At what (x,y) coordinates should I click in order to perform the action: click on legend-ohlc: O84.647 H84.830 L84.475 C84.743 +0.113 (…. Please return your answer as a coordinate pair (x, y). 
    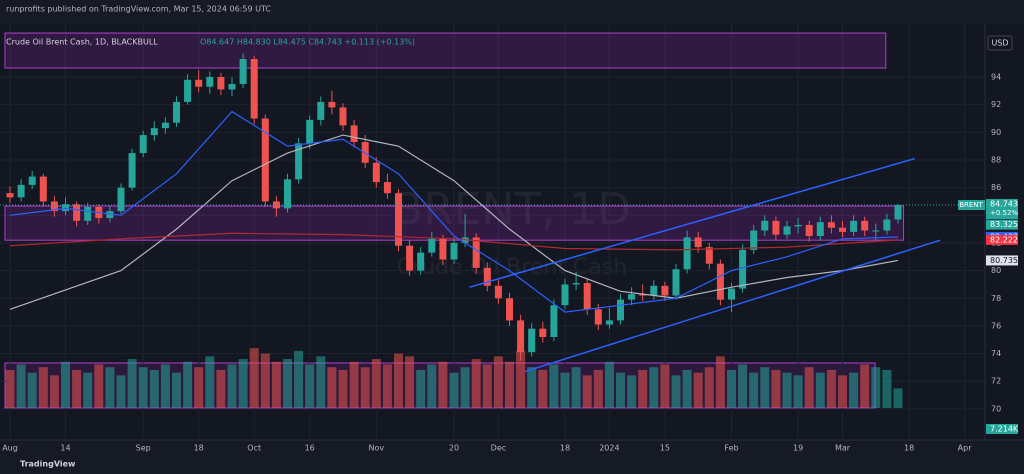
    Looking at the image, I should click on (307, 42).